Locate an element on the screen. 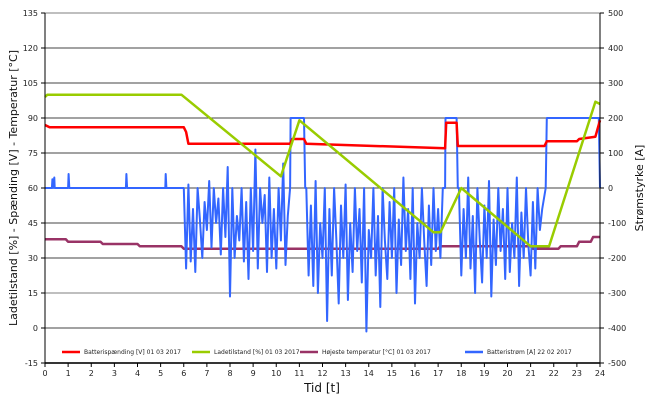  x-tick-label: 22 is located at coordinates (554, 373).